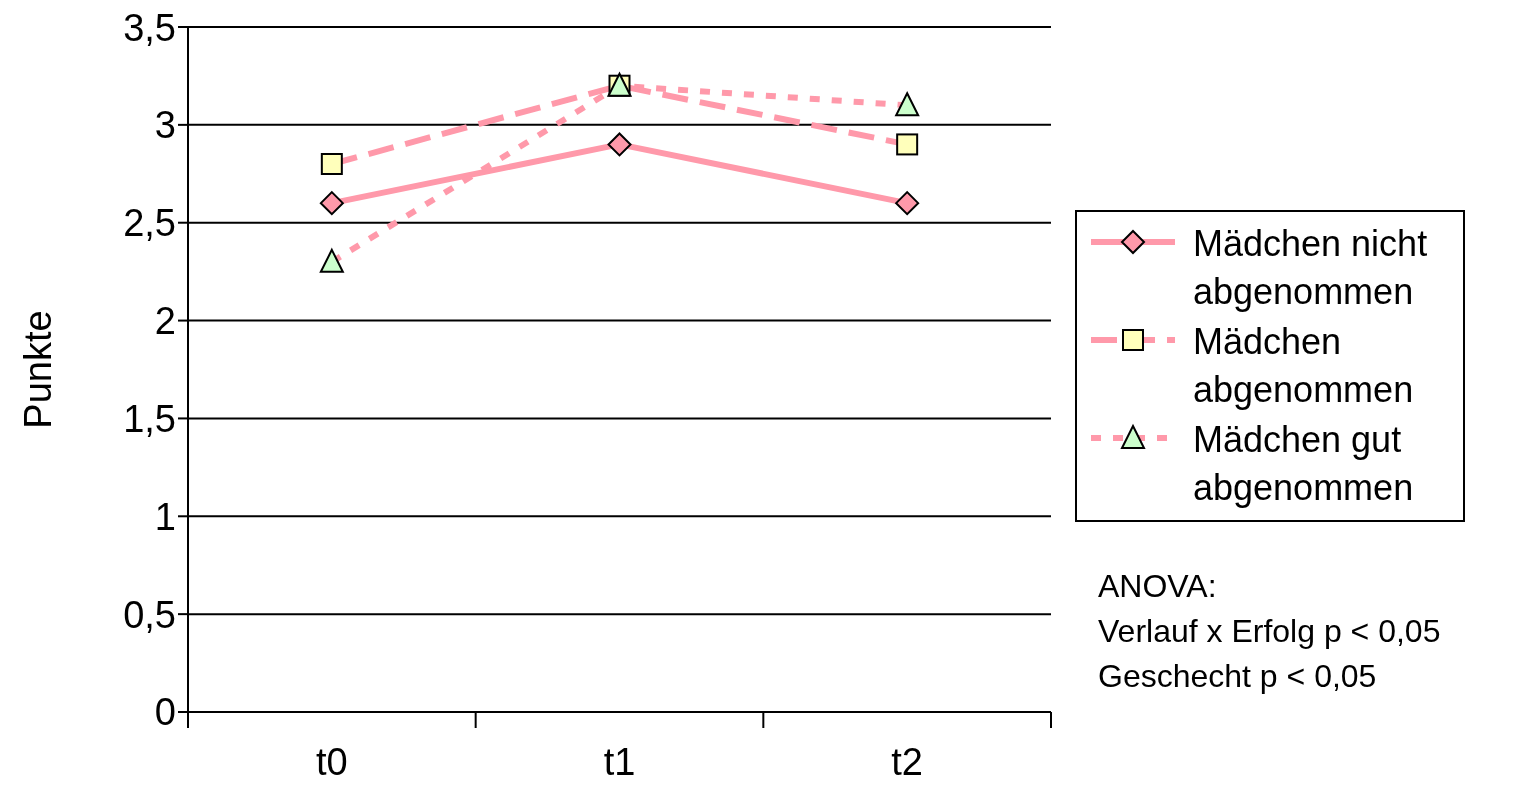  Describe the element at coordinates (165, 712) in the screenshot. I see `y-tick-label: 0` at that location.